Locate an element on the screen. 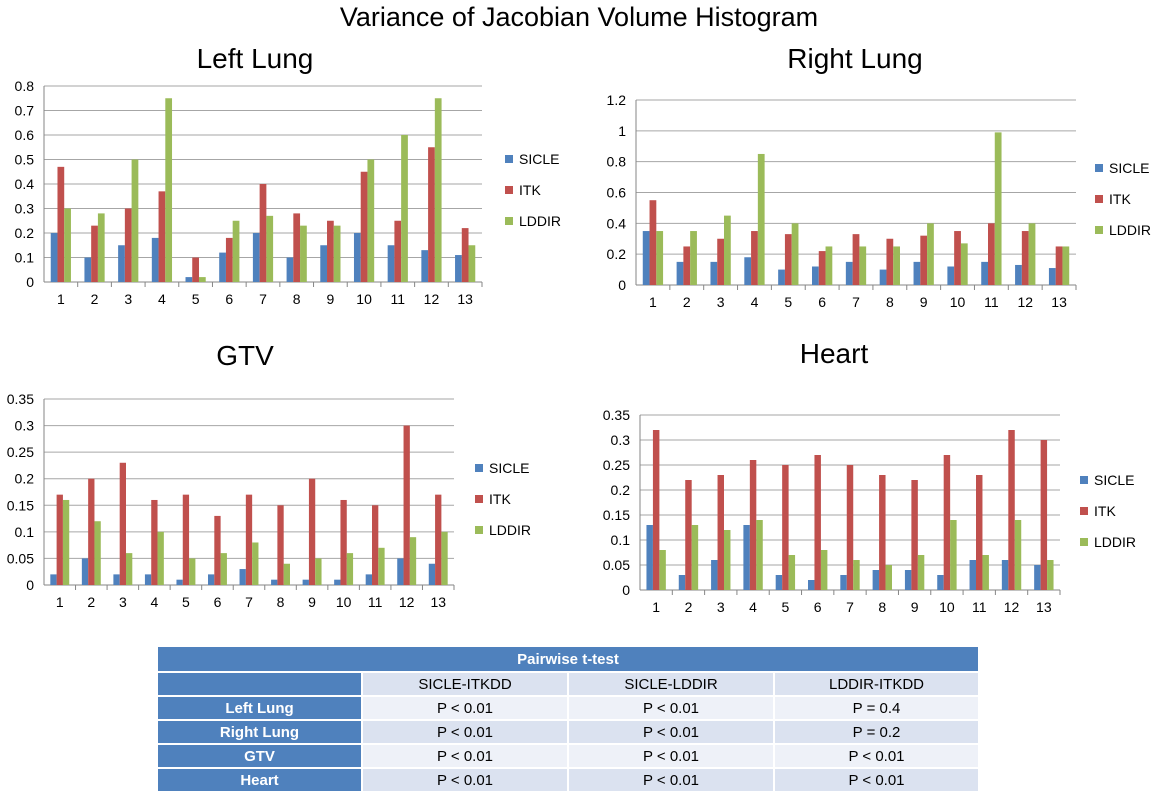  row-header: Heart is located at coordinates (259, 780).